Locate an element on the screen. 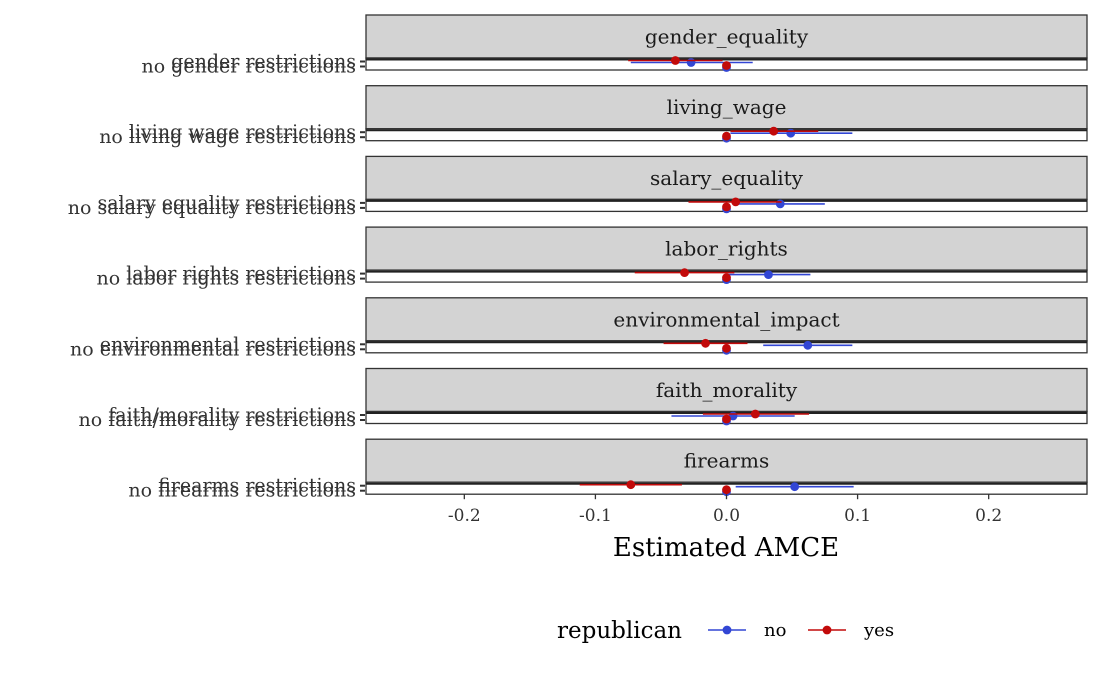 The height and width of the screenshot is (681, 1102). legend-title: republican is located at coordinates (619, 631).